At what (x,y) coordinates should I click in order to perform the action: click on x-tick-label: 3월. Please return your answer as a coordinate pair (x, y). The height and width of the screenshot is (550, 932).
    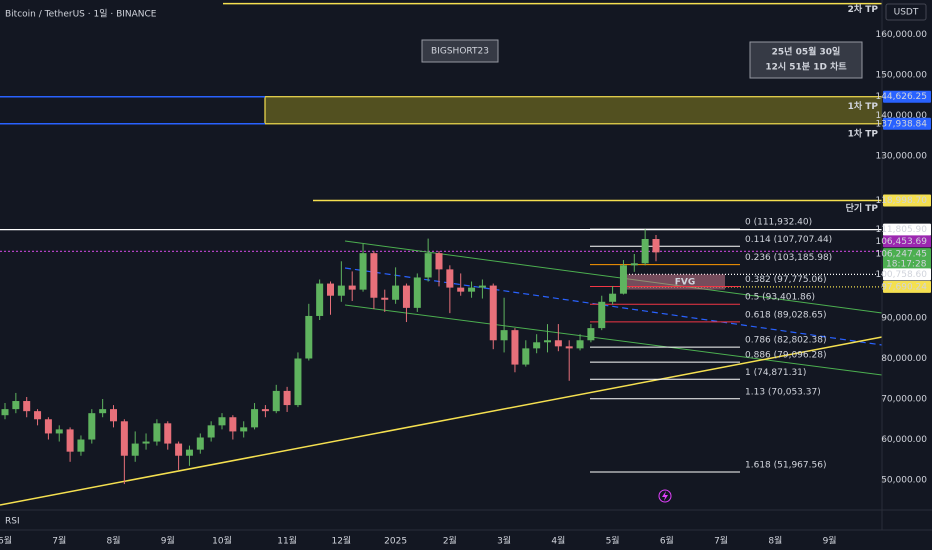
    Looking at the image, I should click on (504, 541).